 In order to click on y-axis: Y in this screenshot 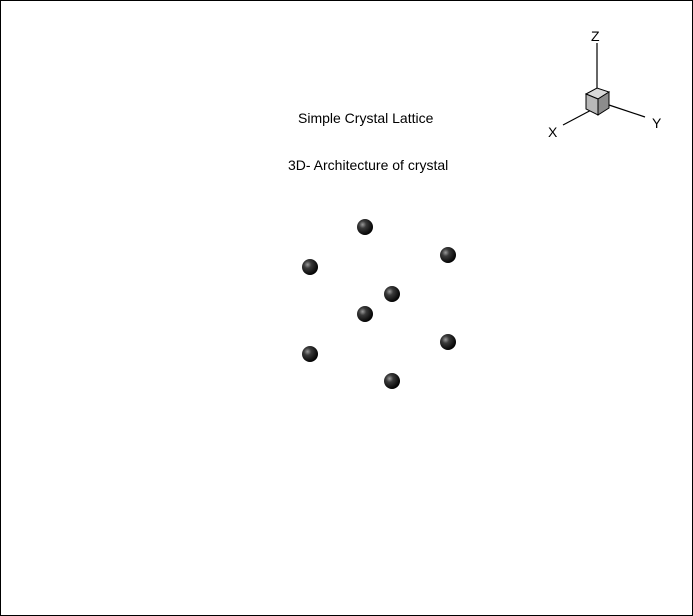, I will do `click(635, 117)`.